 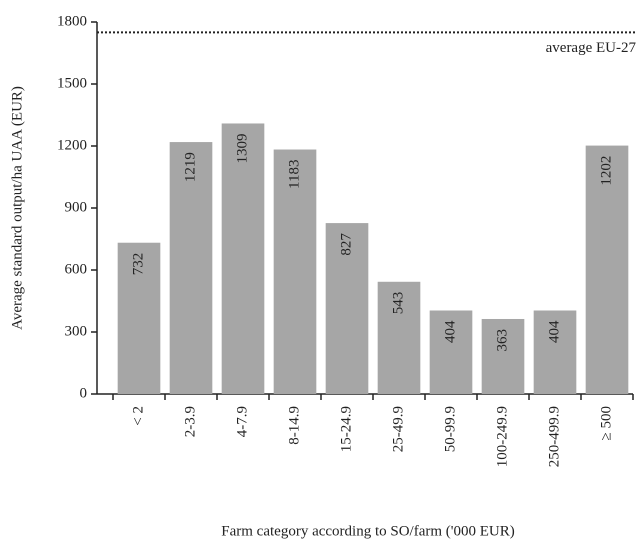 I want to click on y-axis-title: Average standard output/ha UAA (EUR), so click(x=17, y=208).